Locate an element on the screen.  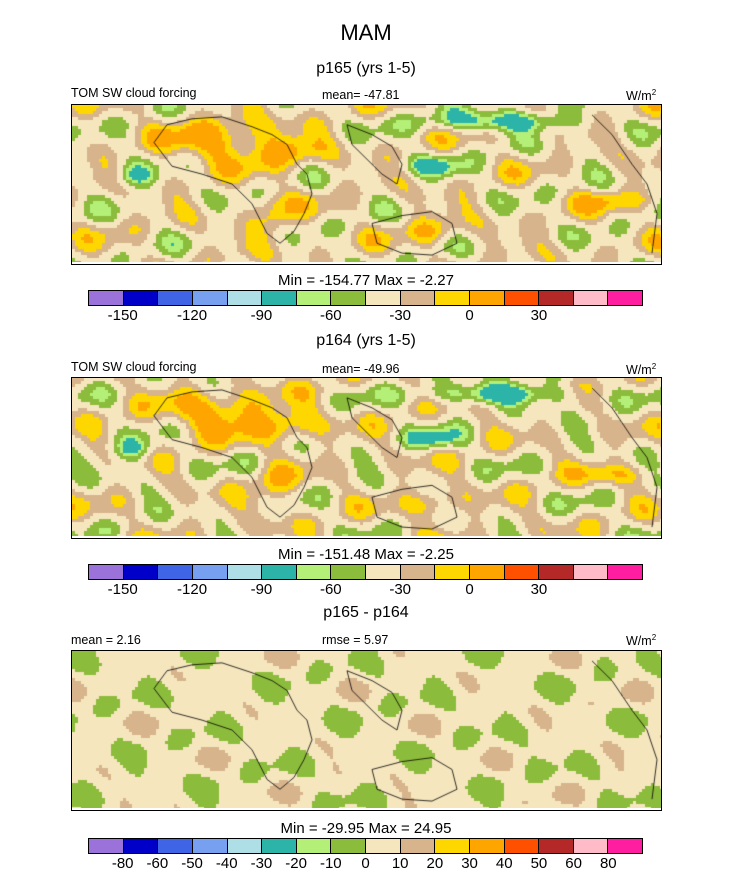
colorbar-tick-label: -20 is located at coordinates (296, 863).